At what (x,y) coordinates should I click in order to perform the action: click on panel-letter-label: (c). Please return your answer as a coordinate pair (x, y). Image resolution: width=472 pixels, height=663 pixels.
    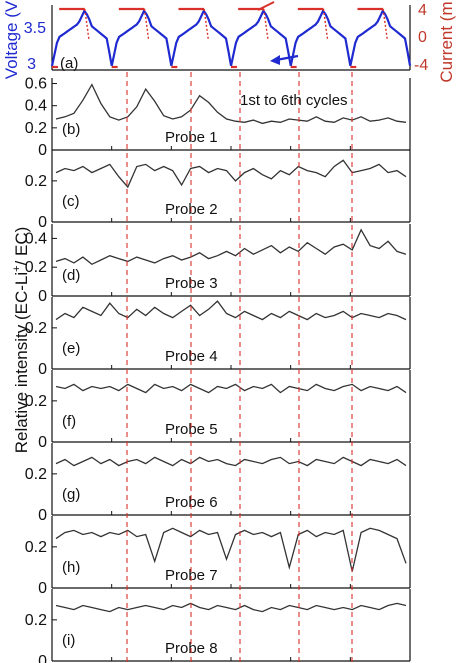
    Looking at the image, I should click on (71, 201).